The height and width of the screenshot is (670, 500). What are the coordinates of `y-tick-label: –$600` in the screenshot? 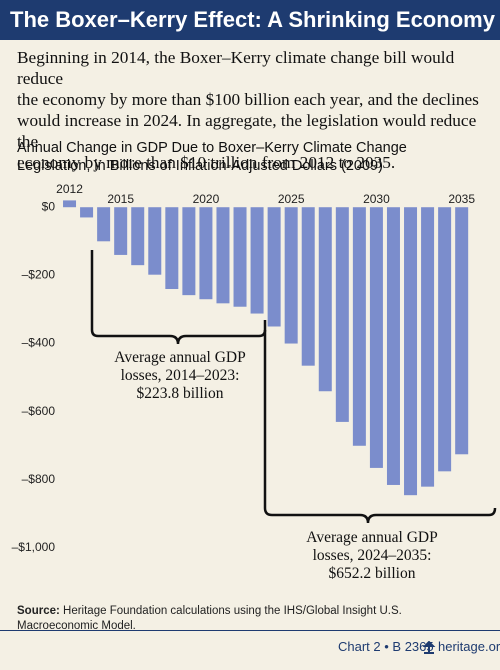 It's located at (39, 411).